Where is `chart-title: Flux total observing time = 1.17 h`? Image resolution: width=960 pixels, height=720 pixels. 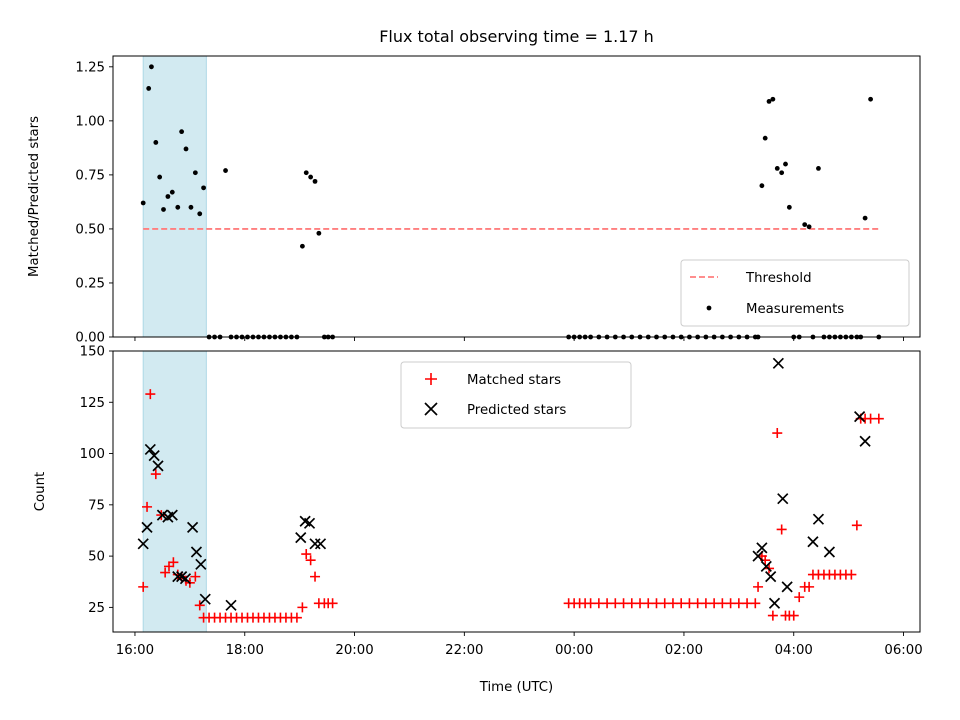 chart-title: Flux total observing time = 1.17 h is located at coordinates (516, 36).